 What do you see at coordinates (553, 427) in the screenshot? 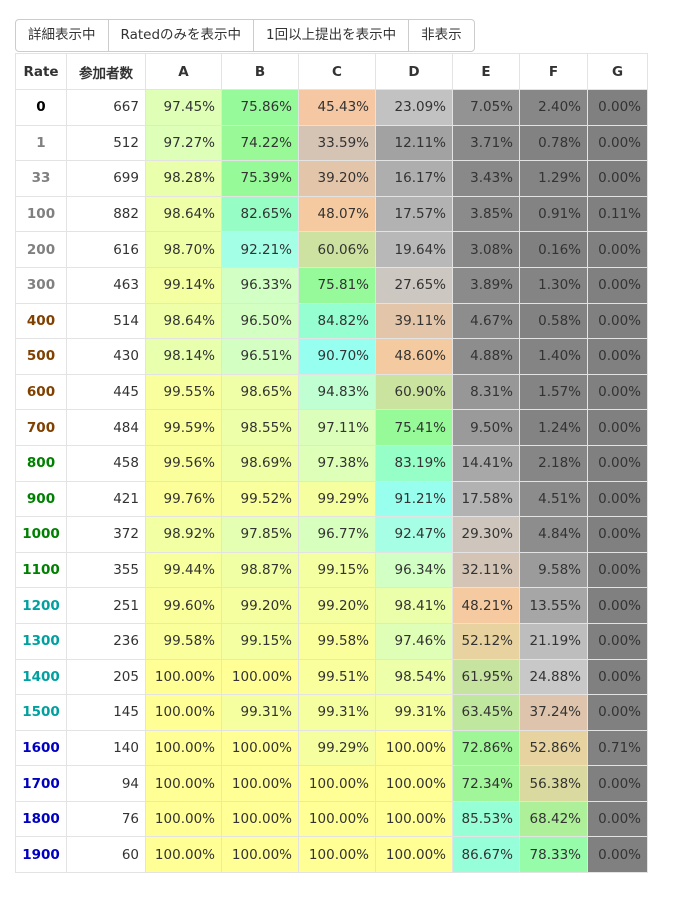
I see `rate-percent-cell: 1.24%` at bounding box center [553, 427].